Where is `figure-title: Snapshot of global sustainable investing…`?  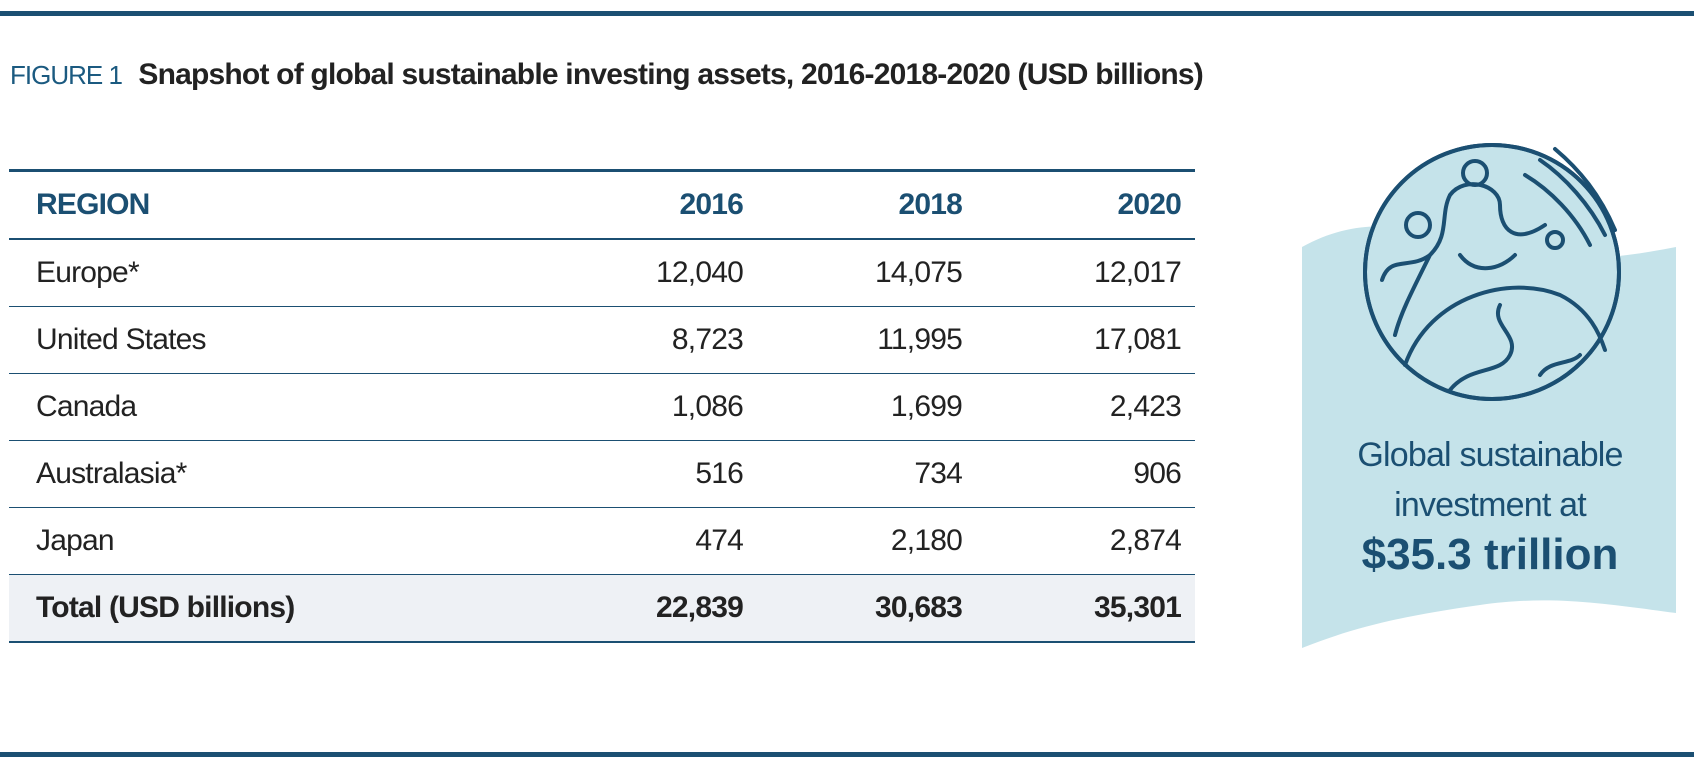
figure-title: Snapshot of global sustainable investing… is located at coordinates (670, 74).